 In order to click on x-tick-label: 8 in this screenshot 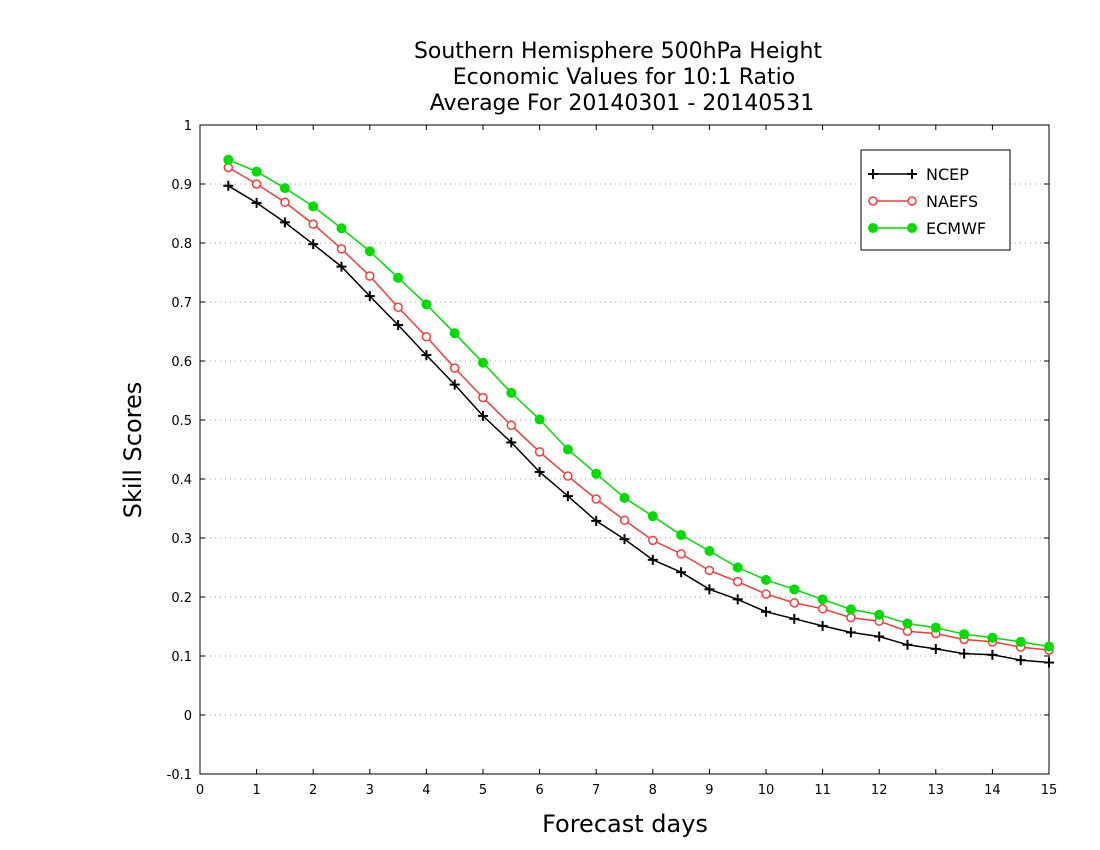, I will do `click(653, 790)`.